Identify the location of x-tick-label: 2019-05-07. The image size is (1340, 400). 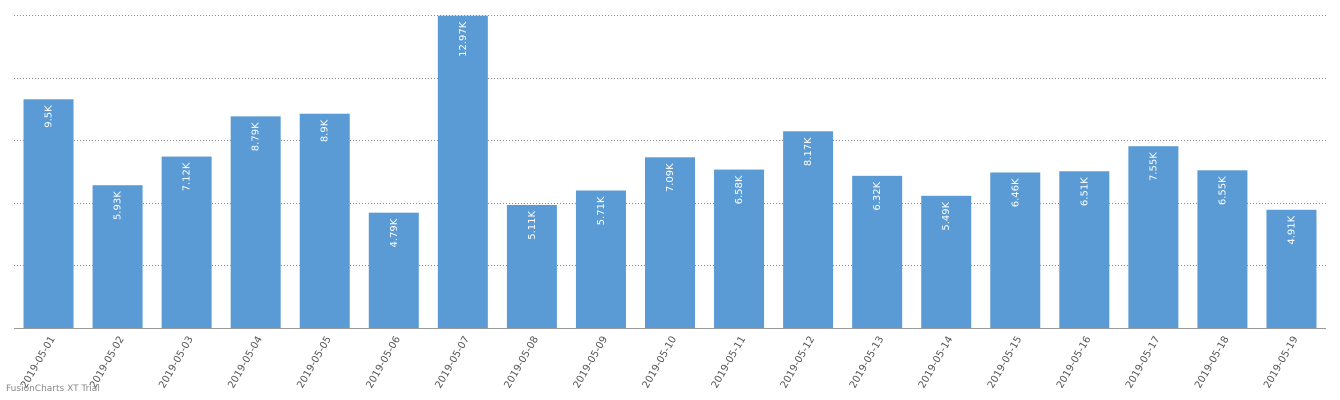
(452, 363).